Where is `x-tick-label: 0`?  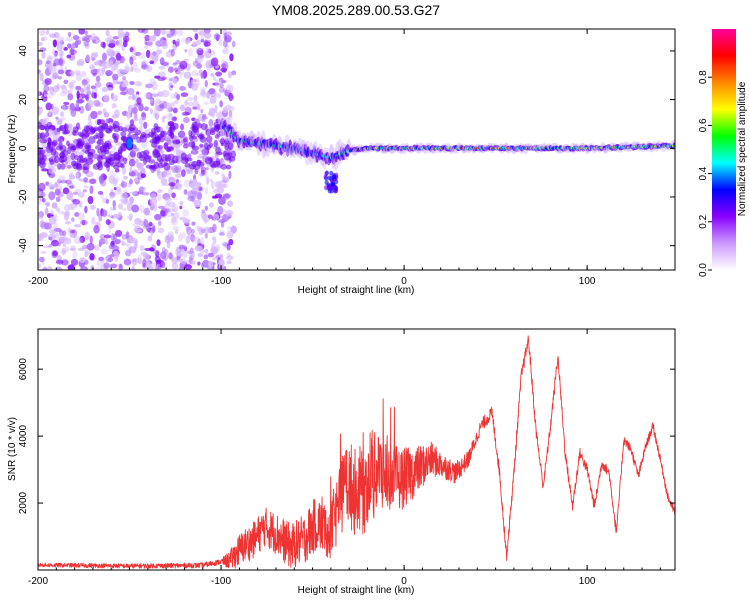 x-tick-label: 0 is located at coordinates (404, 581).